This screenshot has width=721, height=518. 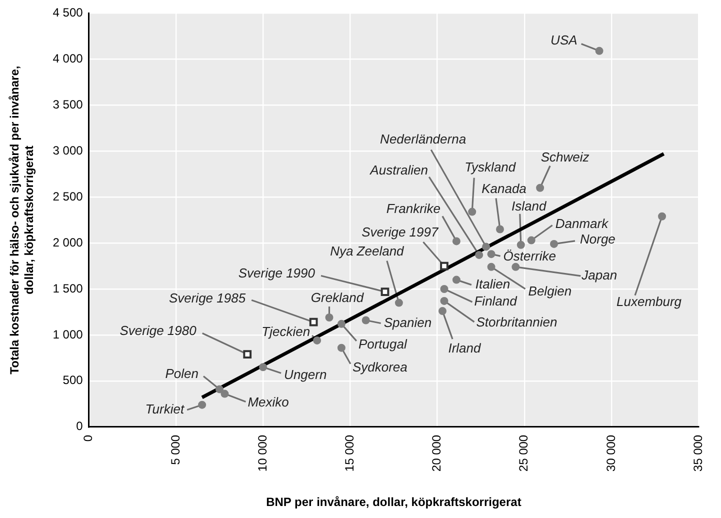 I want to click on x-tick-label: 15 000, so click(x=349, y=453).